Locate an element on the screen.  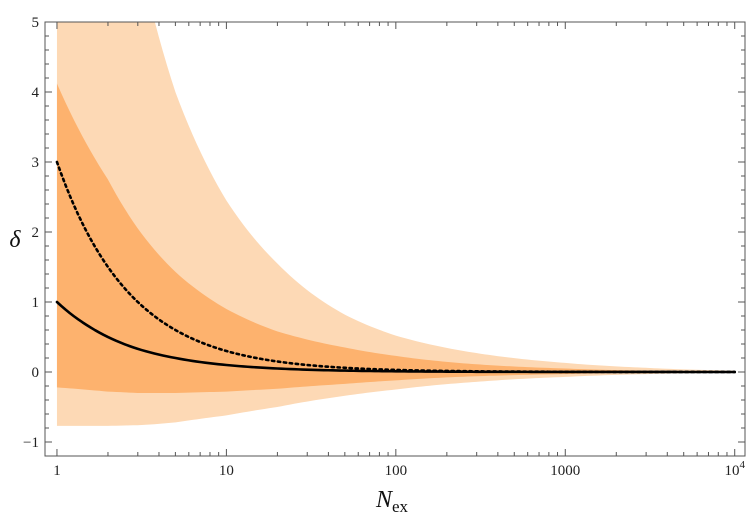
x-tick-label: 10 is located at coordinates (226, 471).